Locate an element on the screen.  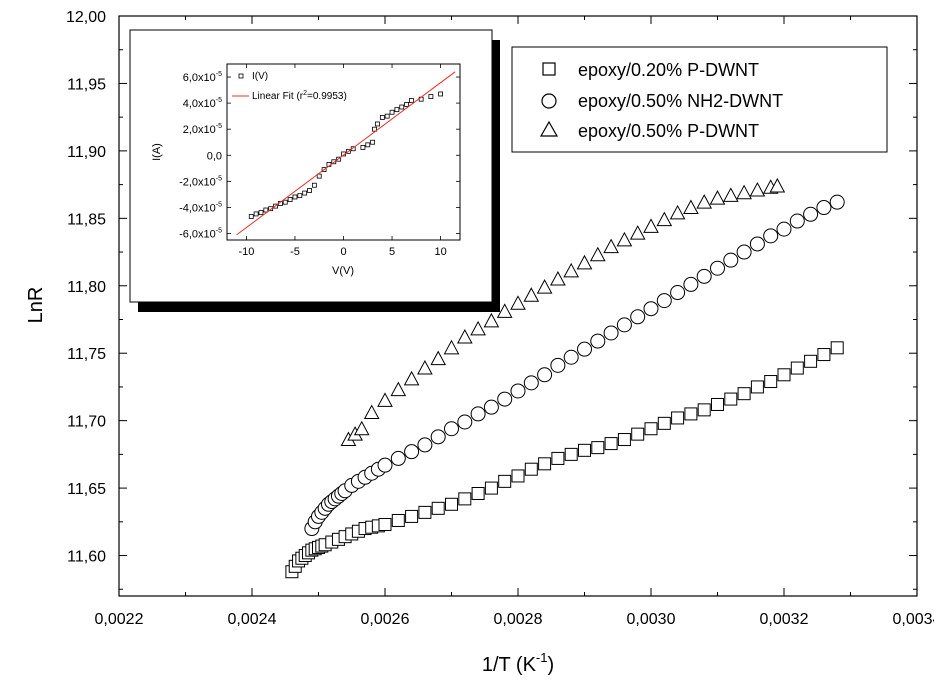
y-tick-label: 11,65 is located at coordinates (86, 489).